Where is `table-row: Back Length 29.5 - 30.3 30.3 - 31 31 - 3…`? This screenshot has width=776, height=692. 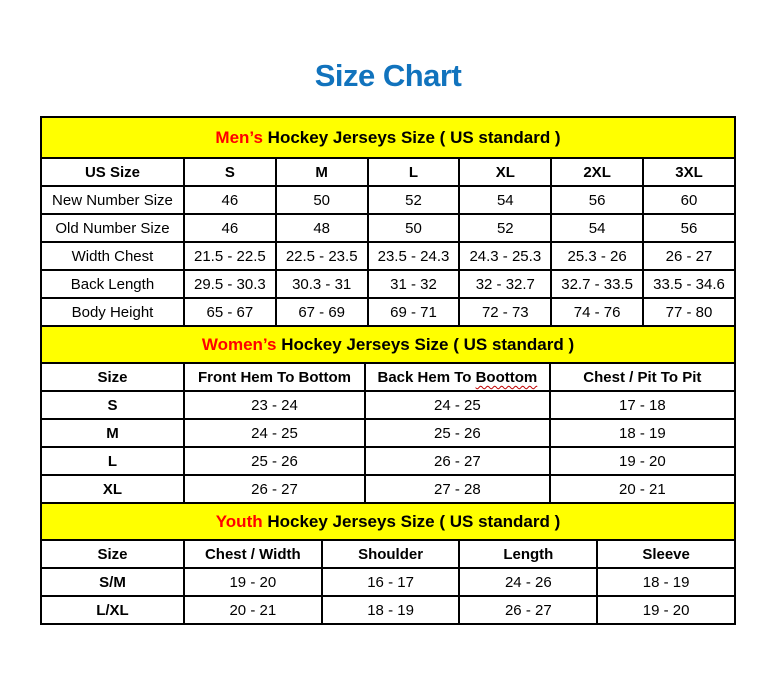
table-row: Back Length 29.5 - 30.3 30.3 - 31 31 - 3… is located at coordinates (388, 284).